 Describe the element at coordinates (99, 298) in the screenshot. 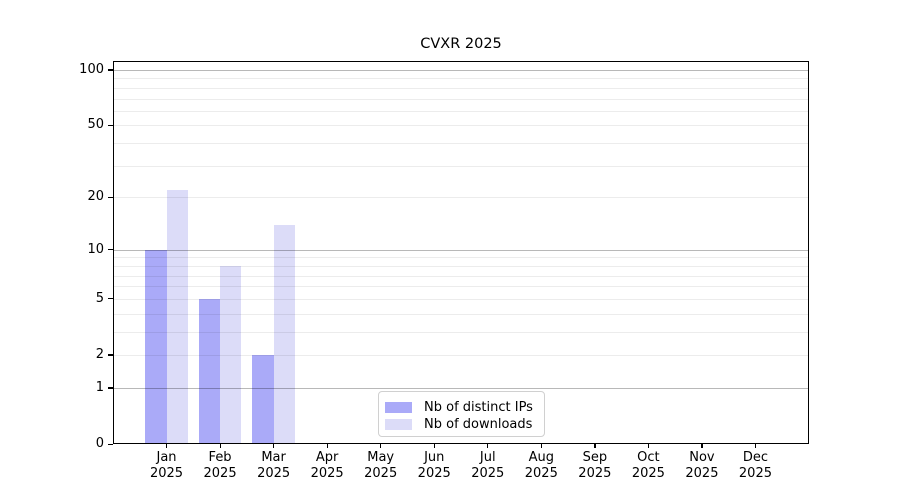

I see `ytick-label-5: 5` at that location.